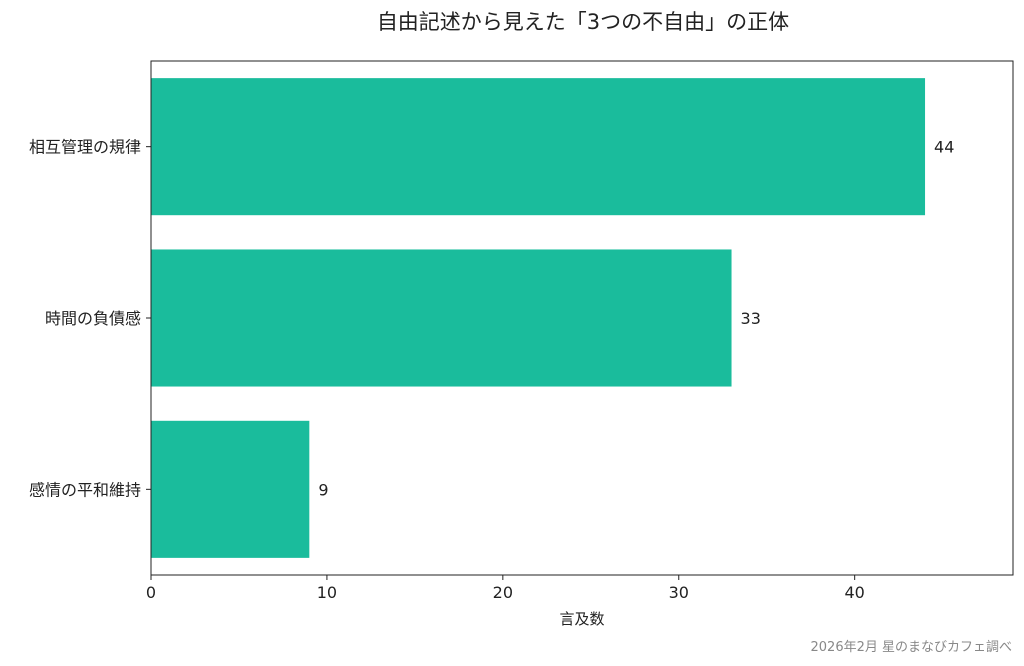 Image resolution: width=1024 pixels, height=666 pixels. I want to click on chart-title: 自由記述から見えた「3つの不自由」の正体, so click(583, 22).